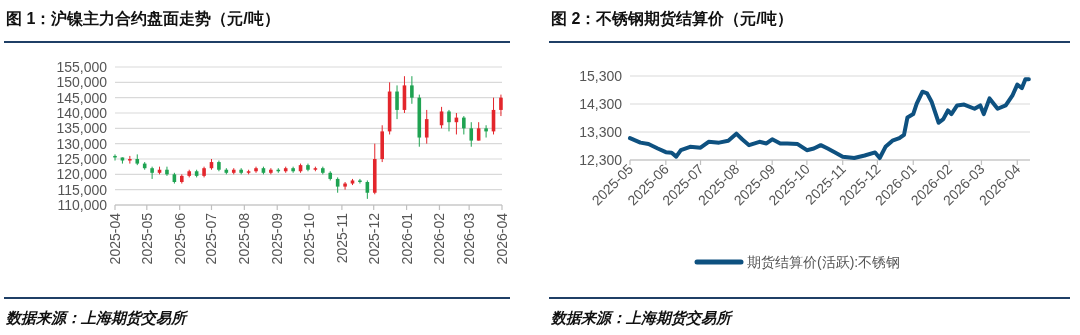  I want to click on x-tick-label: 2025-05, so click(146, 238).